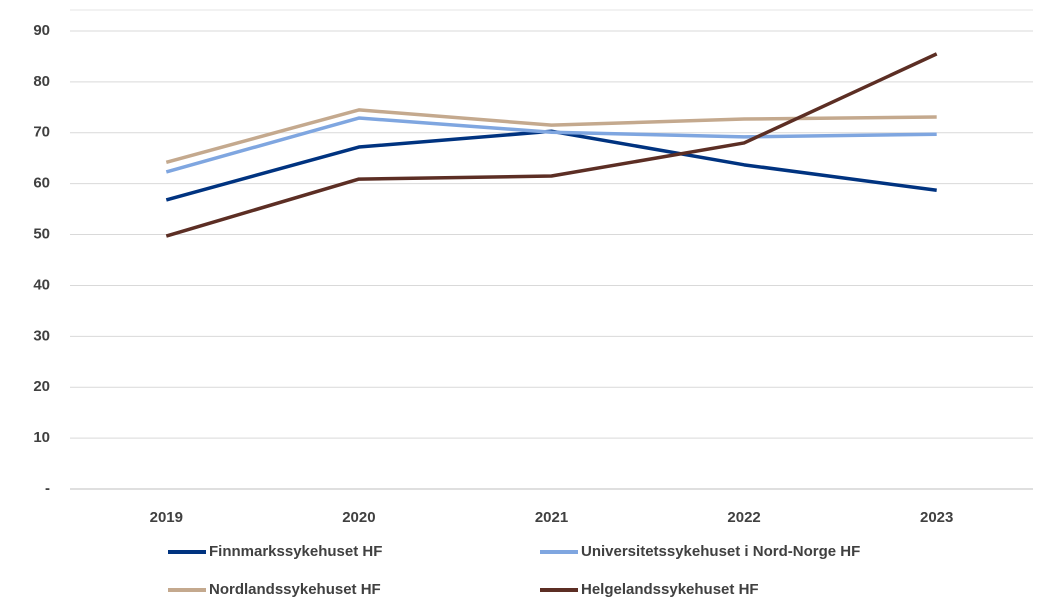 Image resolution: width=1050 pixels, height=612 pixels. I want to click on x-tick-label: 2019, so click(166, 517).